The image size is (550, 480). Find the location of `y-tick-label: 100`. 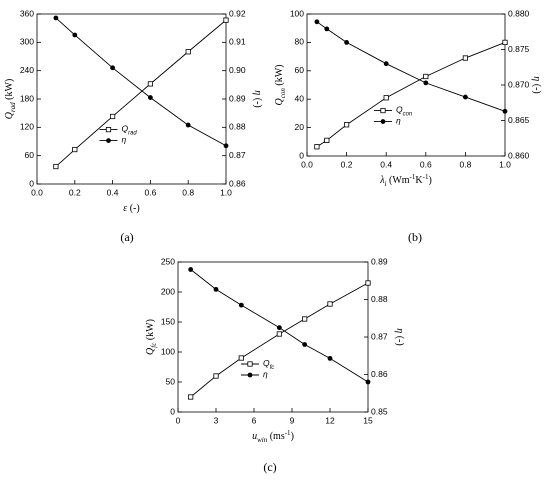

y-tick-label: 100 is located at coordinates (168, 351).